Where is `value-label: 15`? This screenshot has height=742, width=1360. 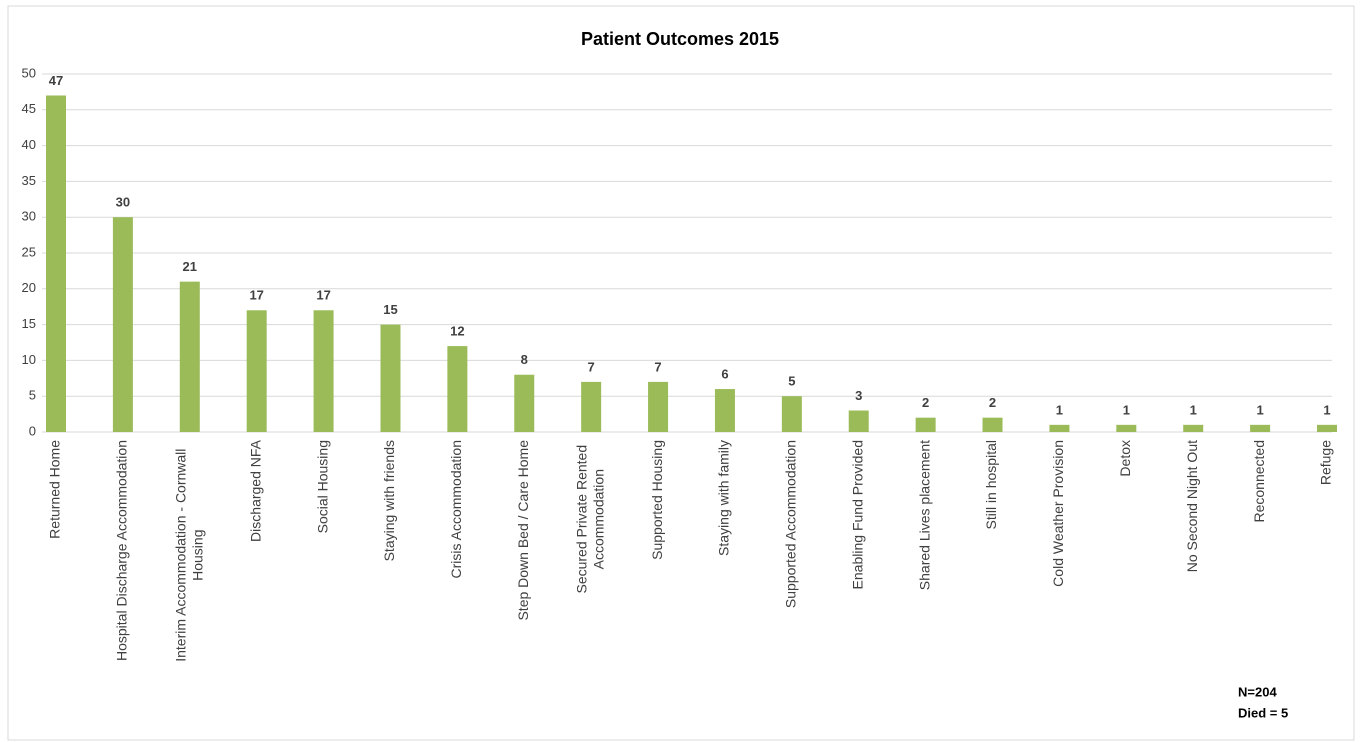 value-label: 15 is located at coordinates (390, 309).